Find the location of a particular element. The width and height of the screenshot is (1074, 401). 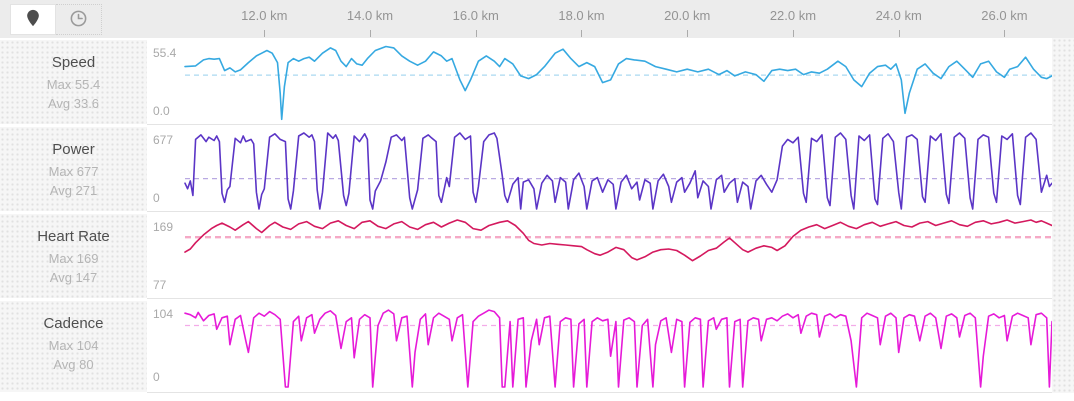

metric-avg: Avg 147 is located at coordinates (73, 277).